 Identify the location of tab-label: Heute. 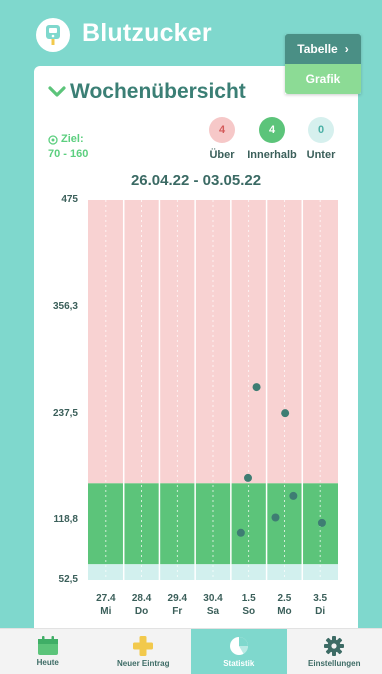
(48, 662).